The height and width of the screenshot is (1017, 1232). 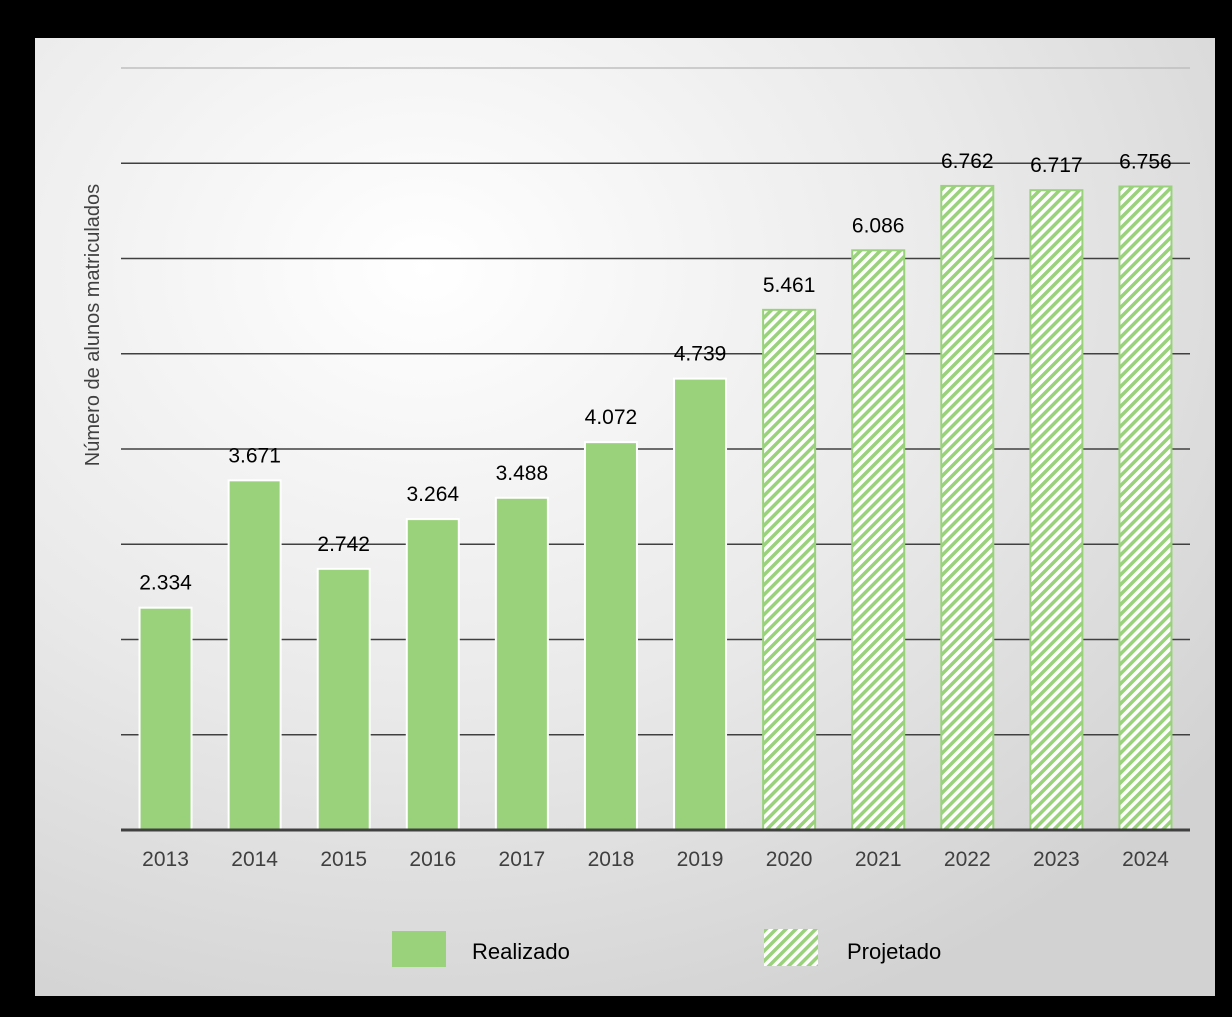 What do you see at coordinates (521, 951) in the screenshot?
I see `legend-label-realizado: Realizado` at bounding box center [521, 951].